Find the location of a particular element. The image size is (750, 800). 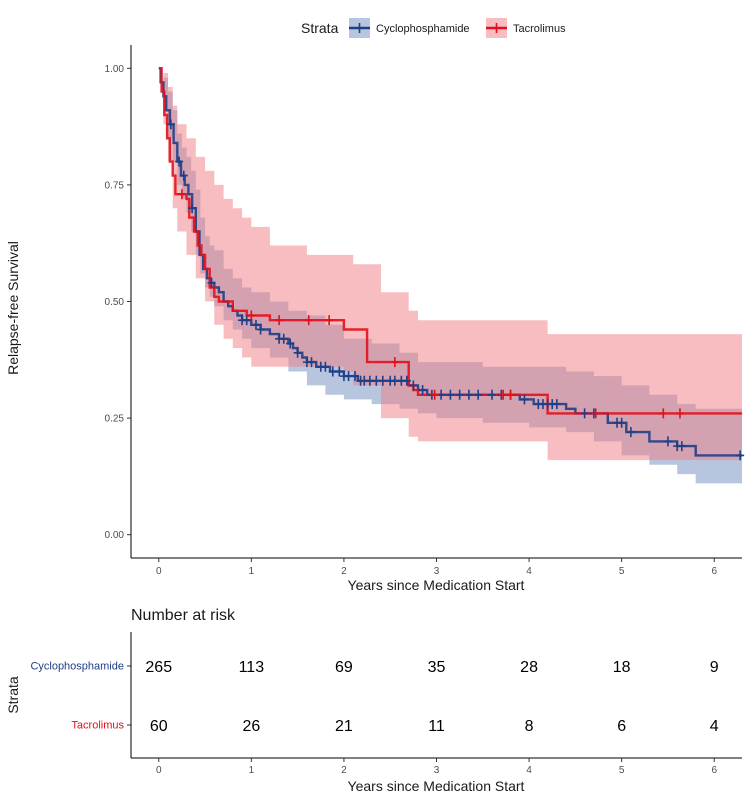

risk-row-label-cyclophosphamide: Cyclophosphamide is located at coordinates (77, 667).